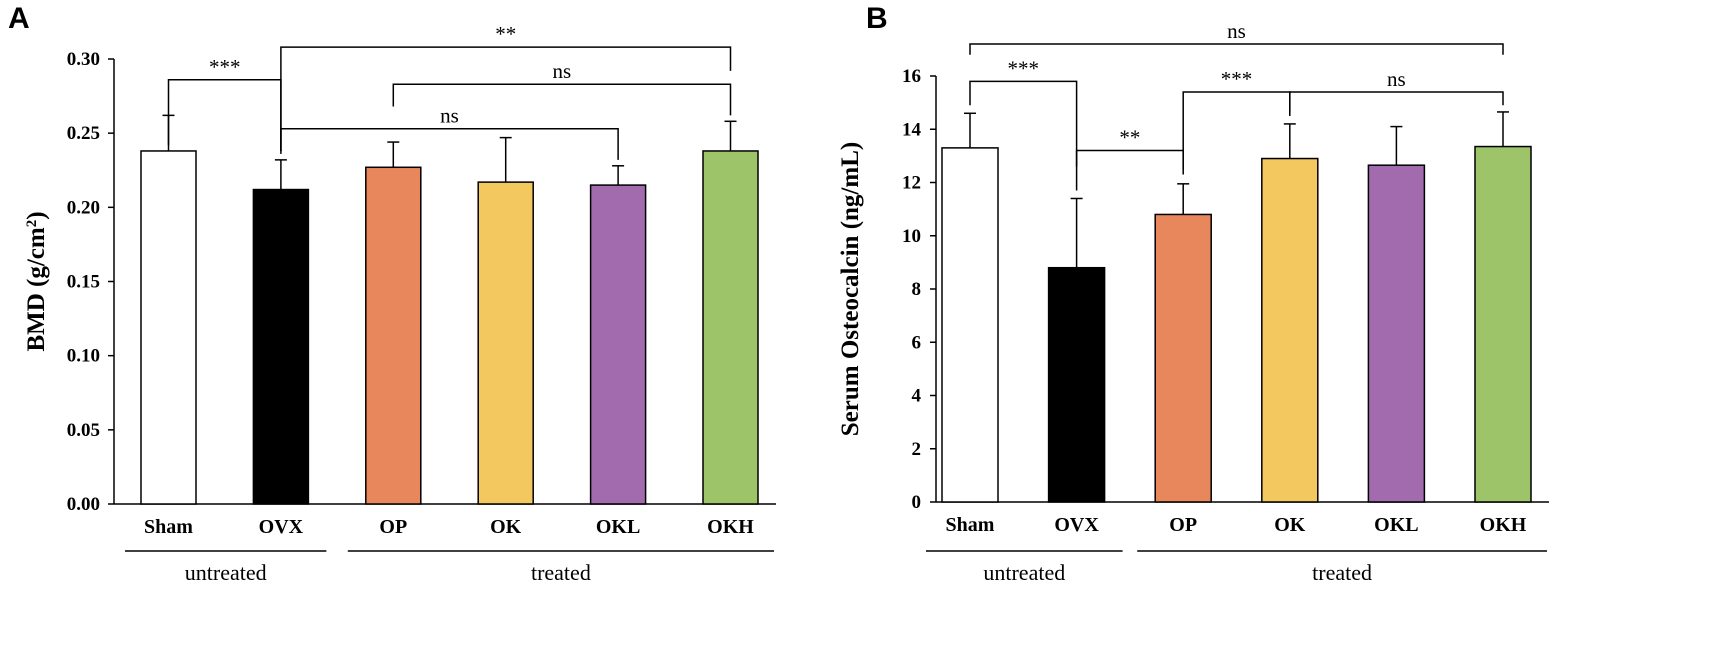  What do you see at coordinates (36, 215) in the screenshot?
I see `panel-a-y-axis-label-close: )` at bounding box center [36, 215].